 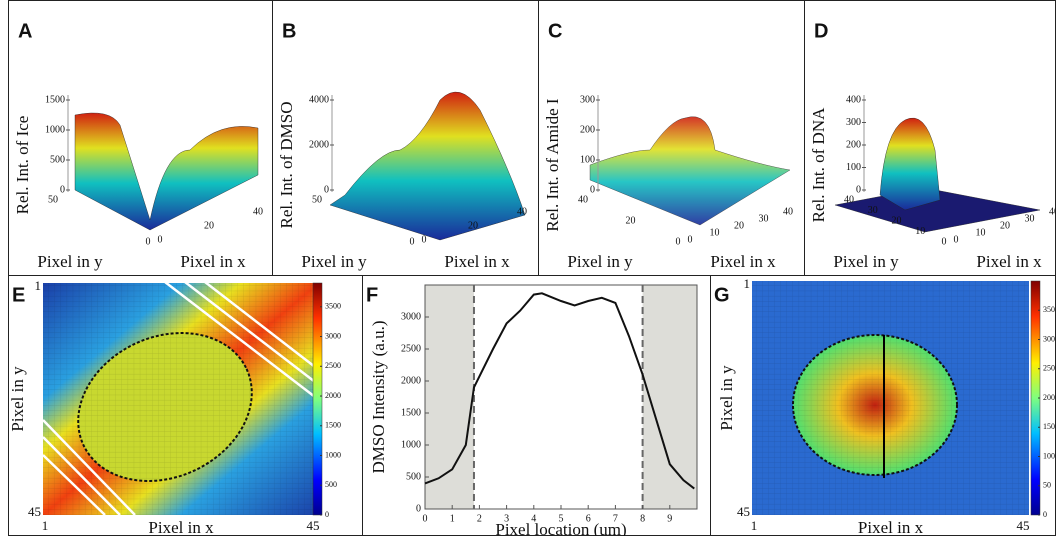 I want to click on colorbar, so click(x=317, y=399).